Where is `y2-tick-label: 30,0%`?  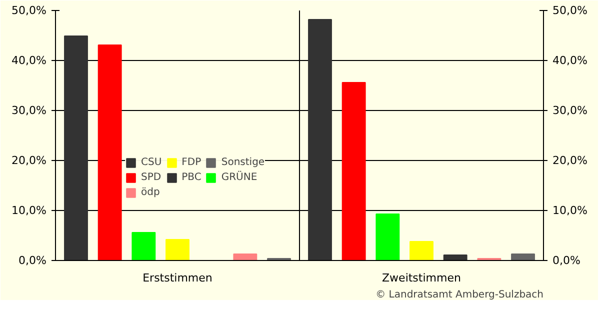
y2-tick-label: 30,0% is located at coordinates (570, 110).